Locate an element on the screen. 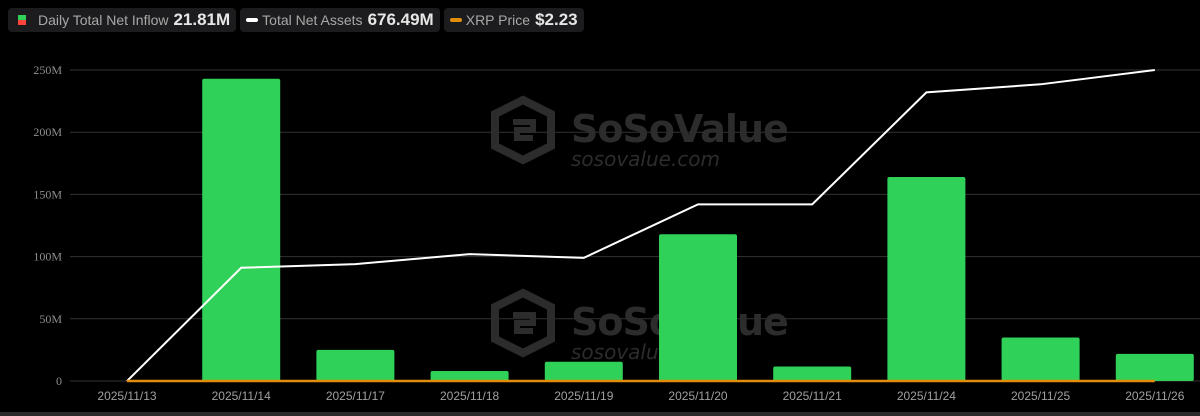 The width and height of the screenshot is (1200, 416). x-tick-label: 2025/11/17 is located at coordinates (355, 396).